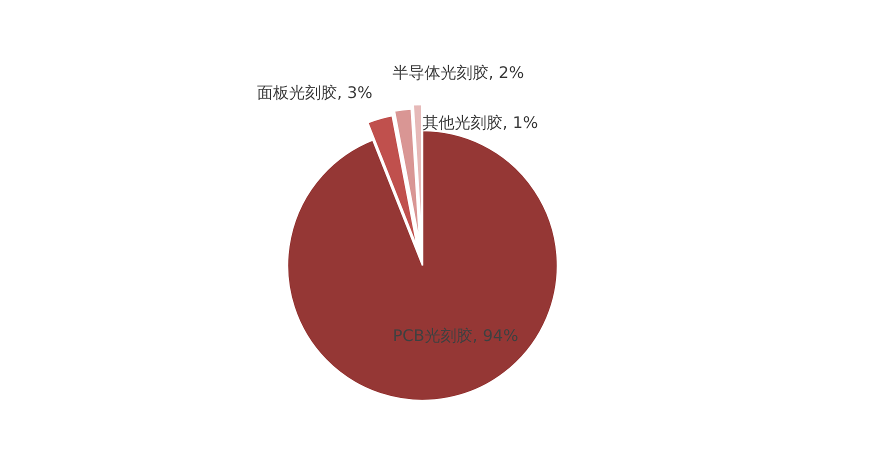  I want to click on slice-label: 半导体光刻胶, 2%, so click(458, 72).